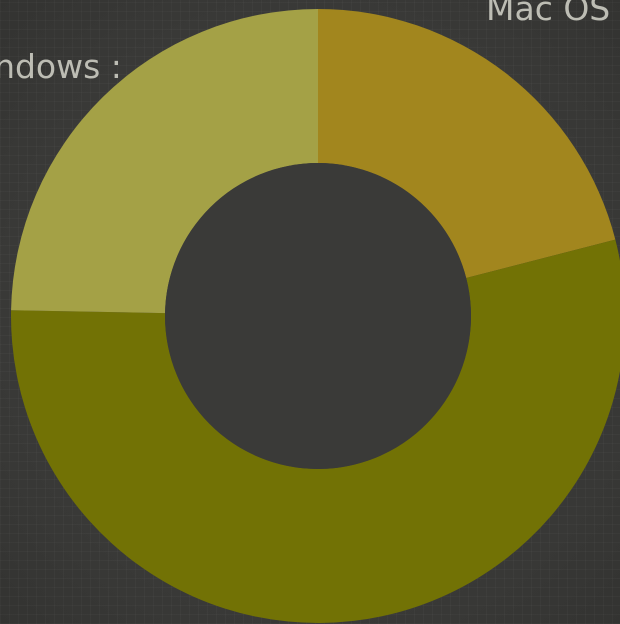  What do you see at coordinates (61, 66) in the screenshot?
I see `windows-label-name: Windows :` at bounding box center [61, 66].